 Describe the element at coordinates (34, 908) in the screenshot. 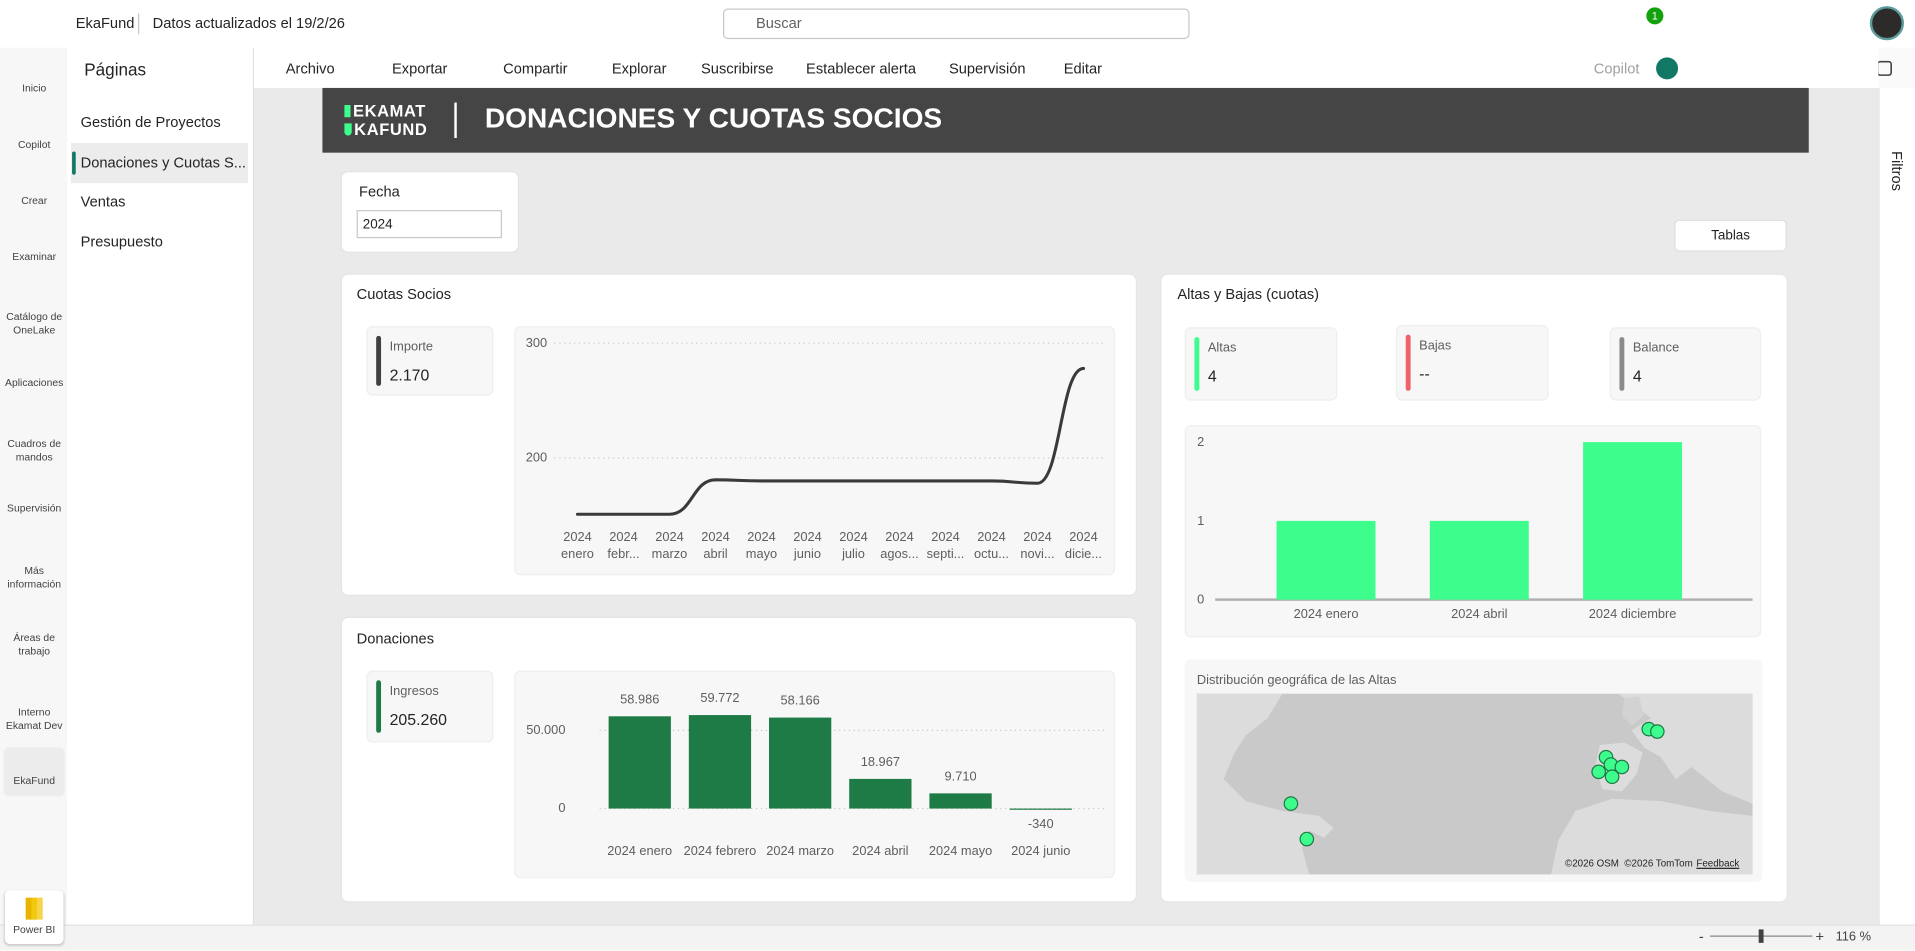

I see `powerbi-logo` at that location.